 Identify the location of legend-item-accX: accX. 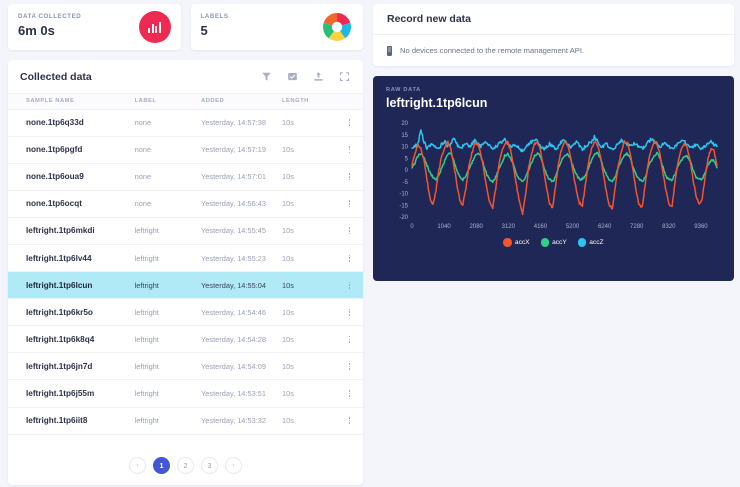
(516, 242).